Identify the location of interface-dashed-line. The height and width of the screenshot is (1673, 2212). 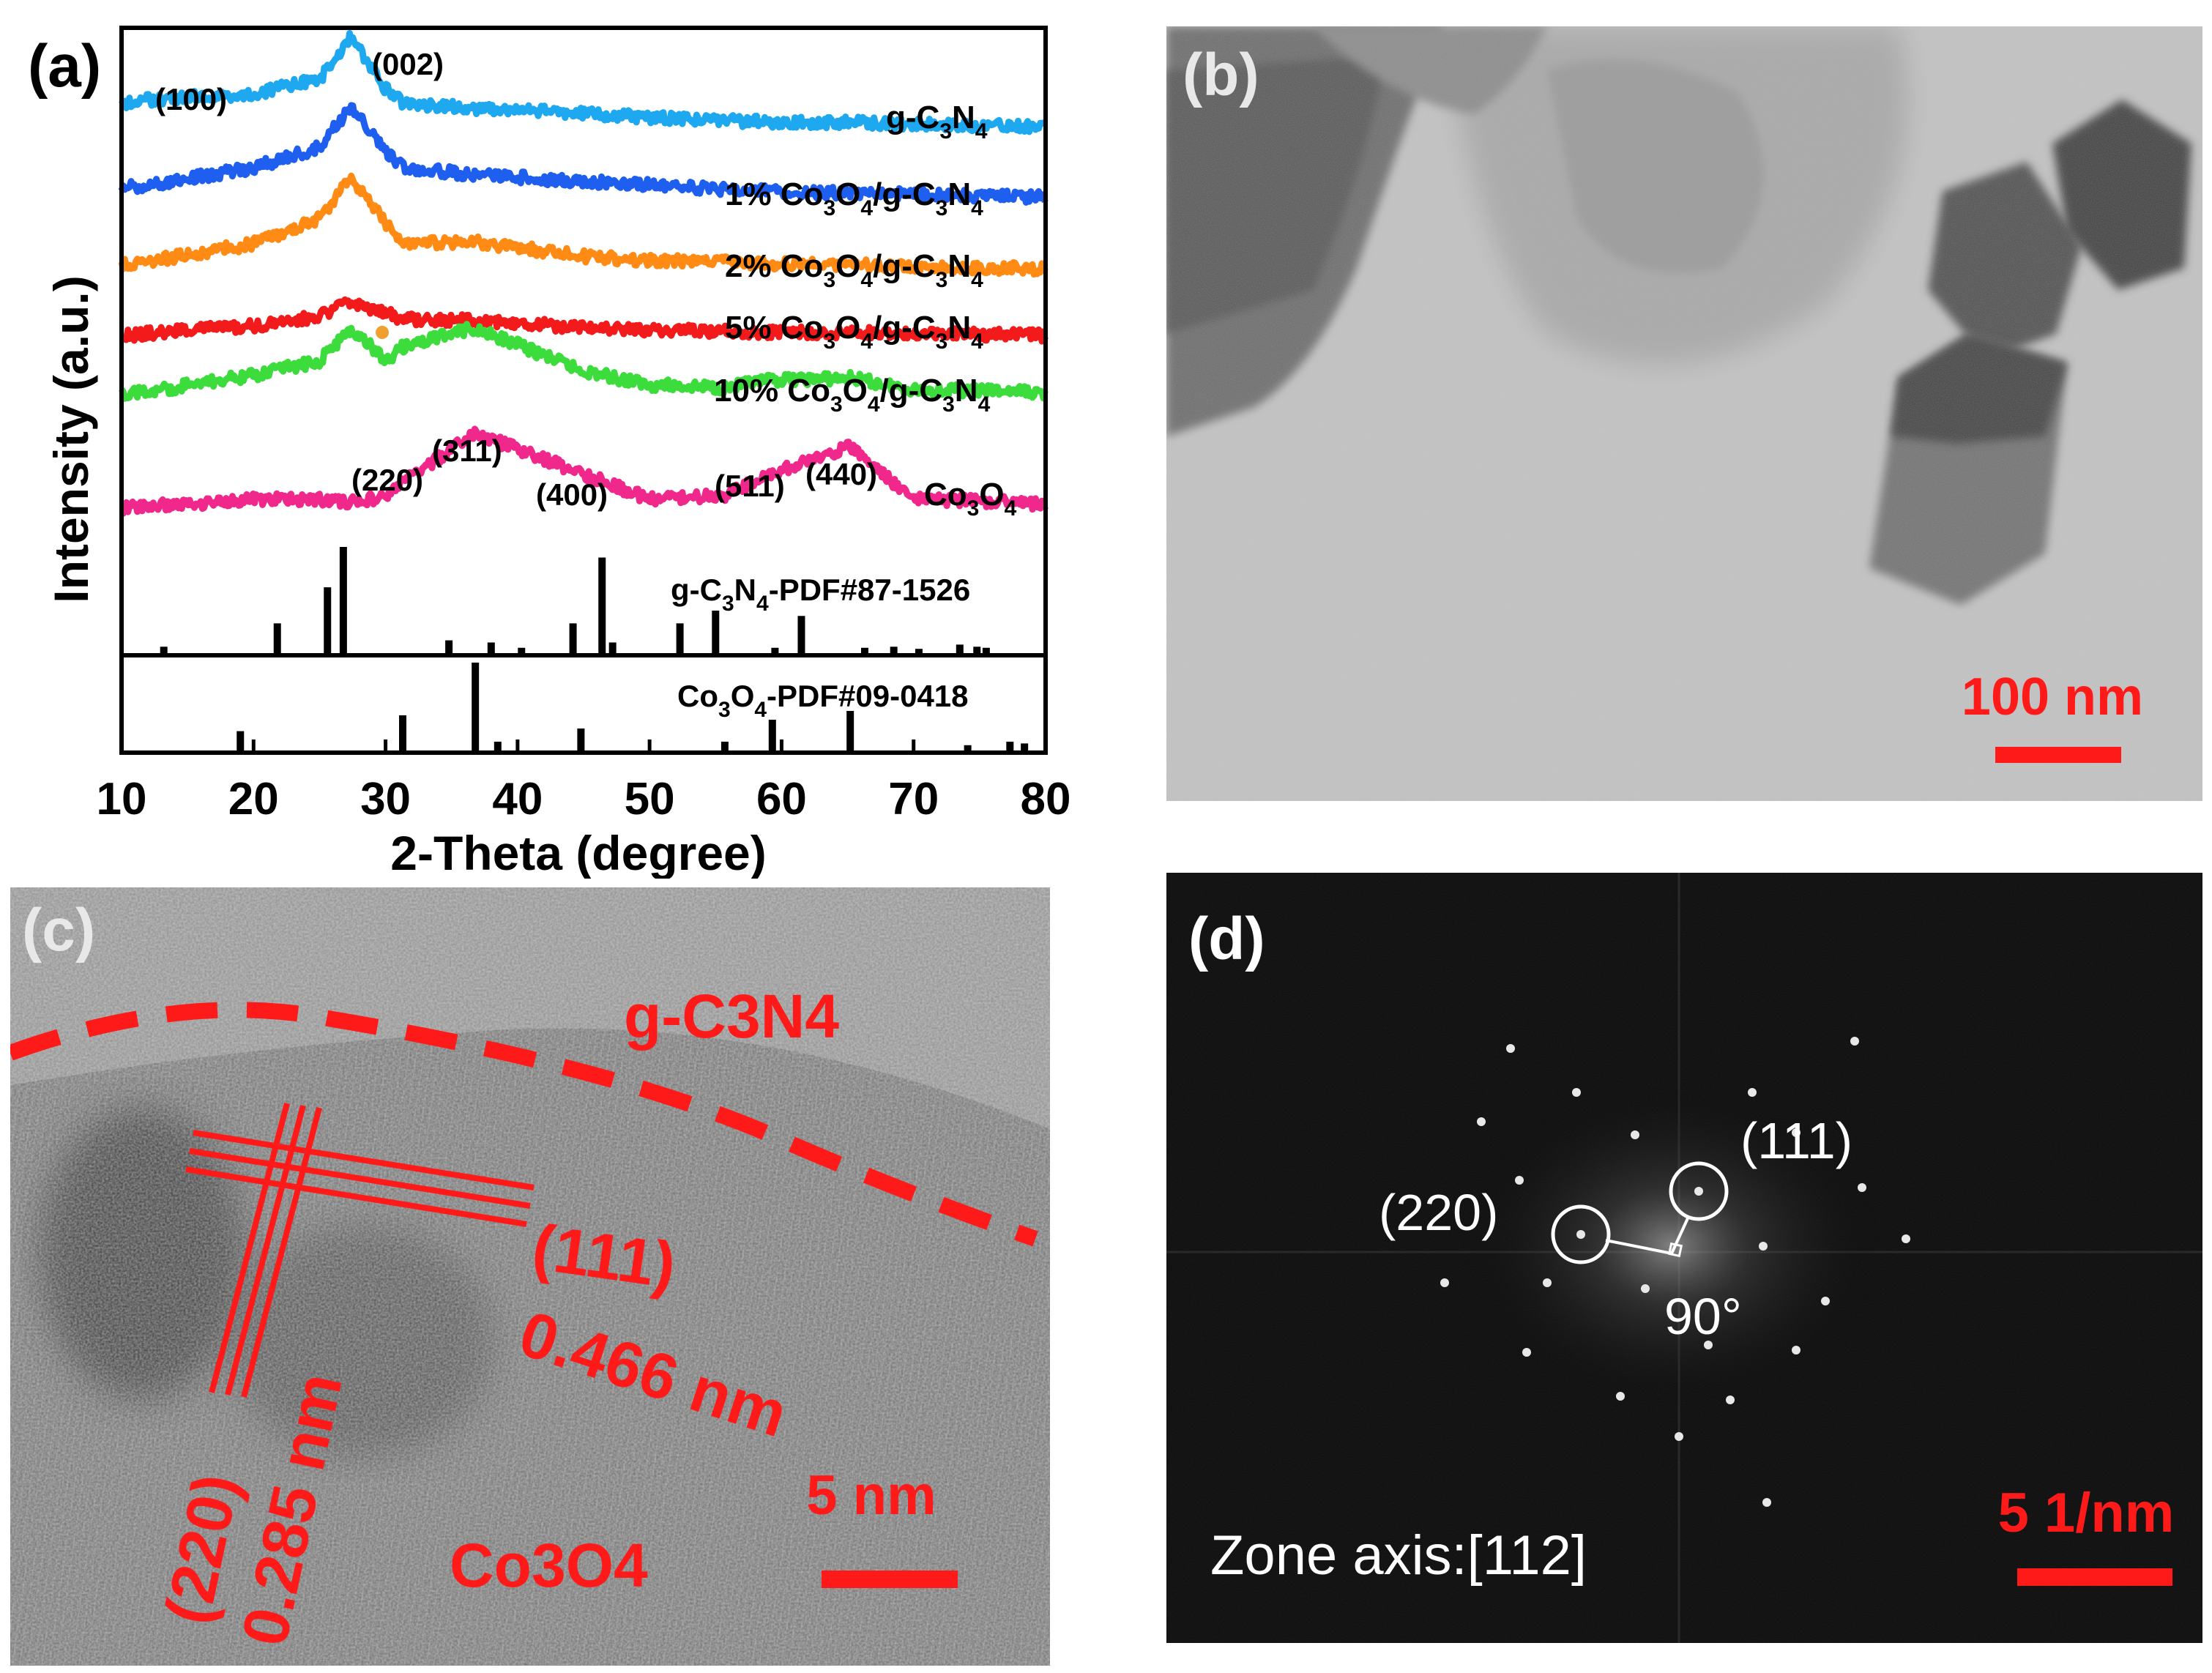
(524, 1124).